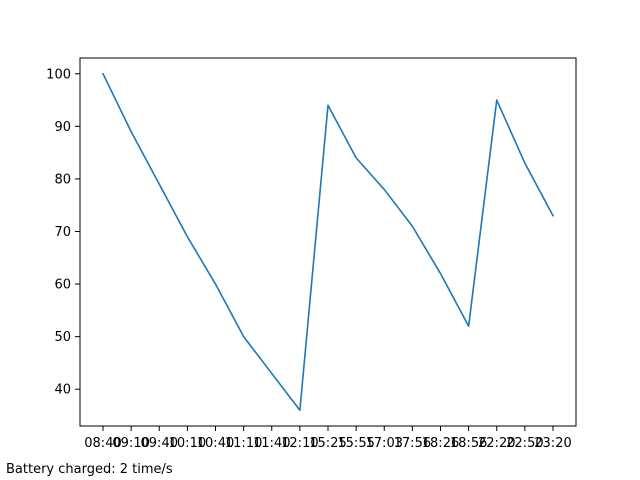 The image size is (640, 480). I want to click on x-tick-label: 22:50, so click(524, 443).